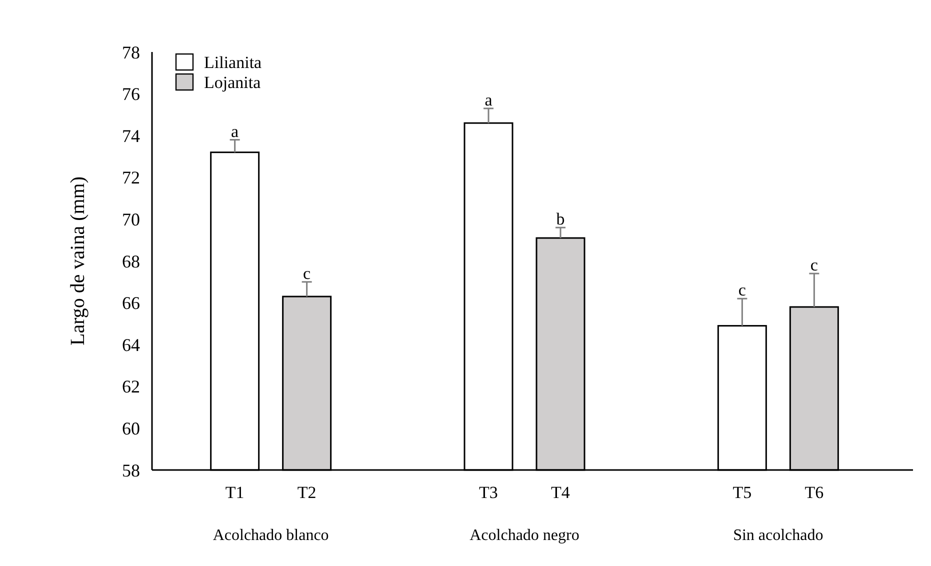 The height and width of the screenshot is (566, 931). Describe the element at coordinates (778, 535) in the screenshot. I see `text: Sin acolchado` at that location.